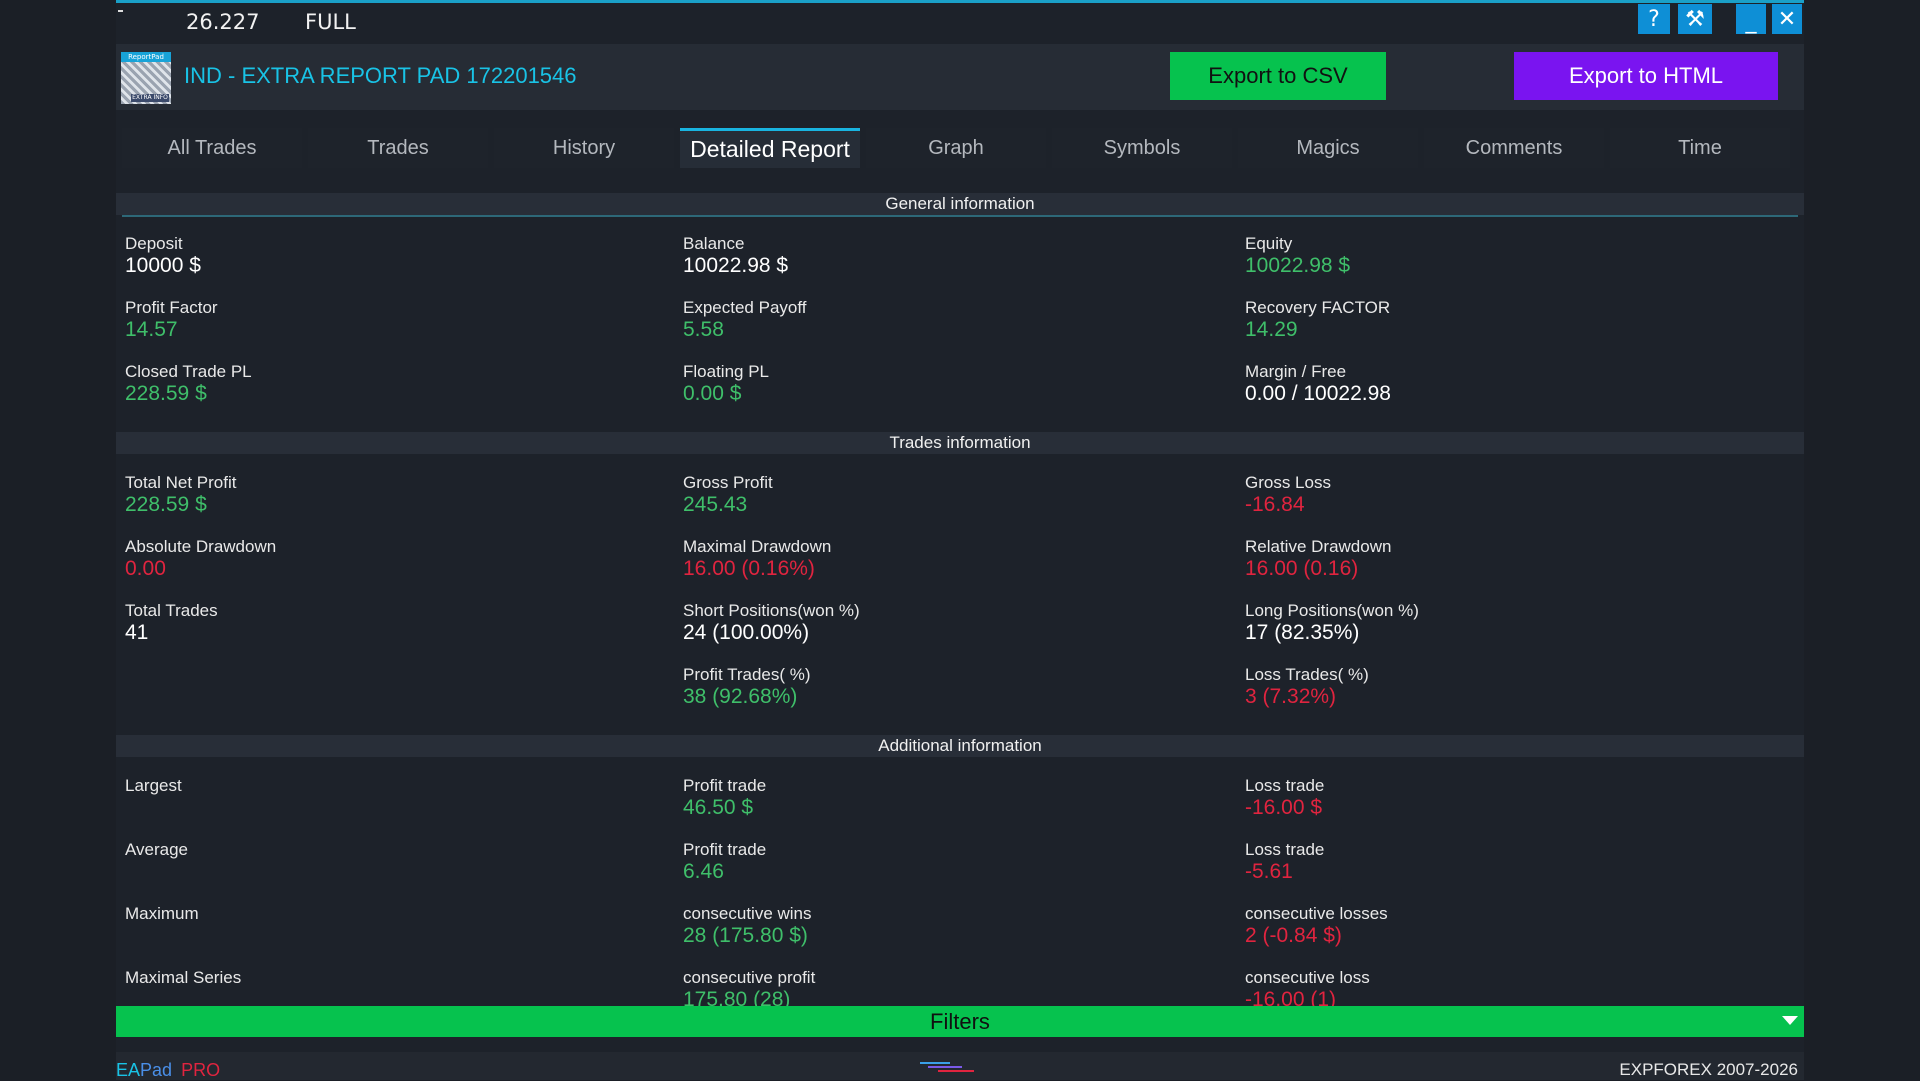 The height and width of the screenshot is (1081, 1920). What do you see at coordinates (714, 243) in the screenshot?
I see `stat-label: Balance` at bounding box center [714, 243].